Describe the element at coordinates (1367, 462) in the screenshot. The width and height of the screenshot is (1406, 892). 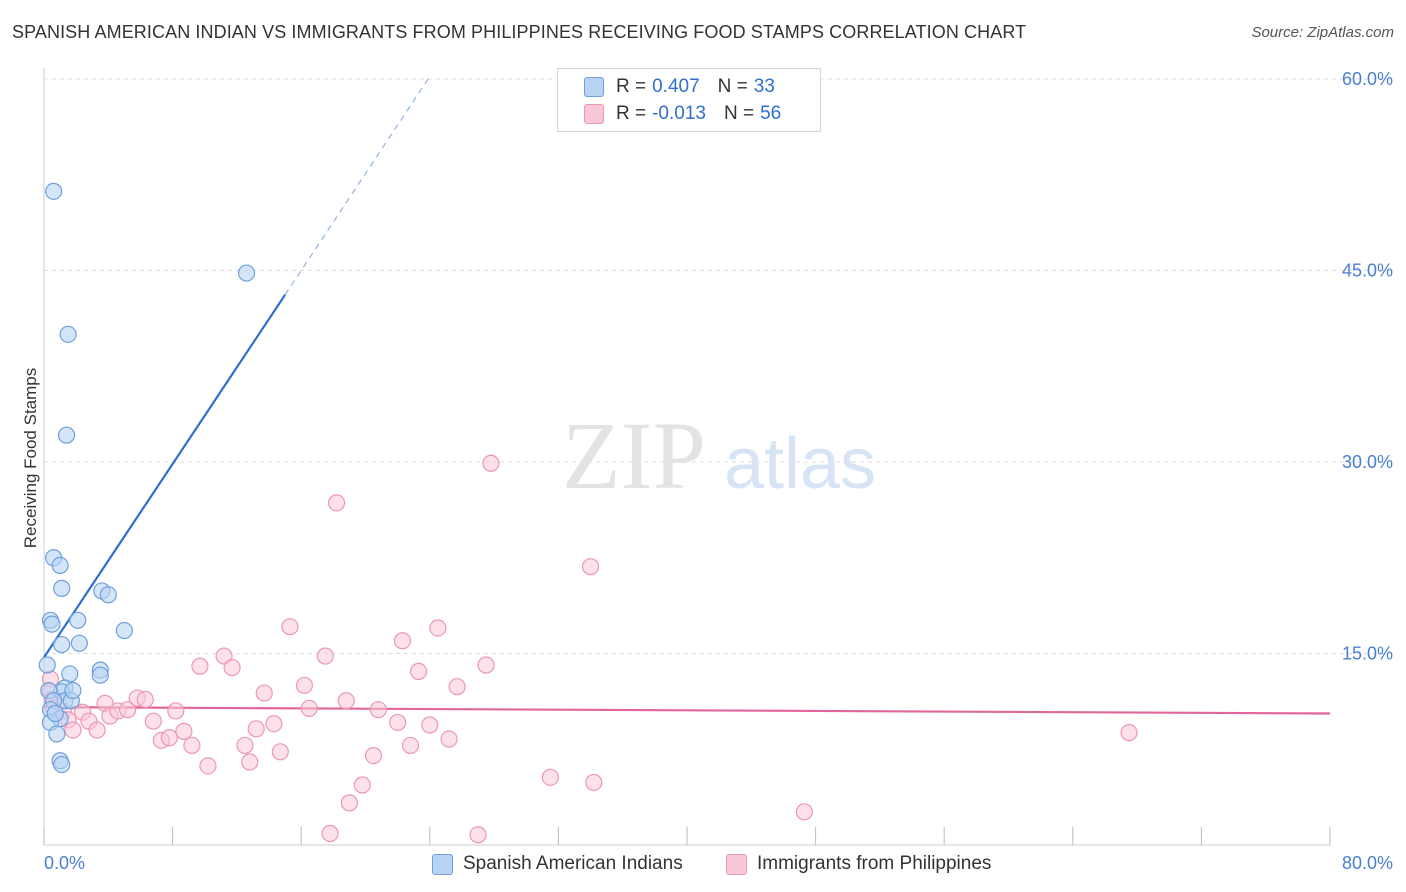
I see `y-tick-label: 30.0%` at that location.